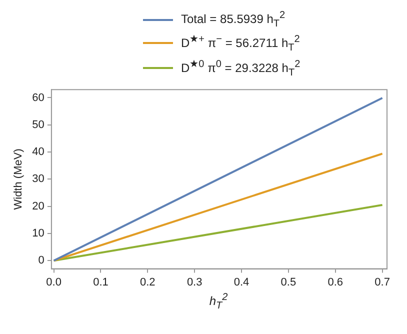 The image size is (407, 334). What do you see at coordinates (38, 152) in the screenshot?
I see `y-tick-label: 40` at bounding box center [38, 152].